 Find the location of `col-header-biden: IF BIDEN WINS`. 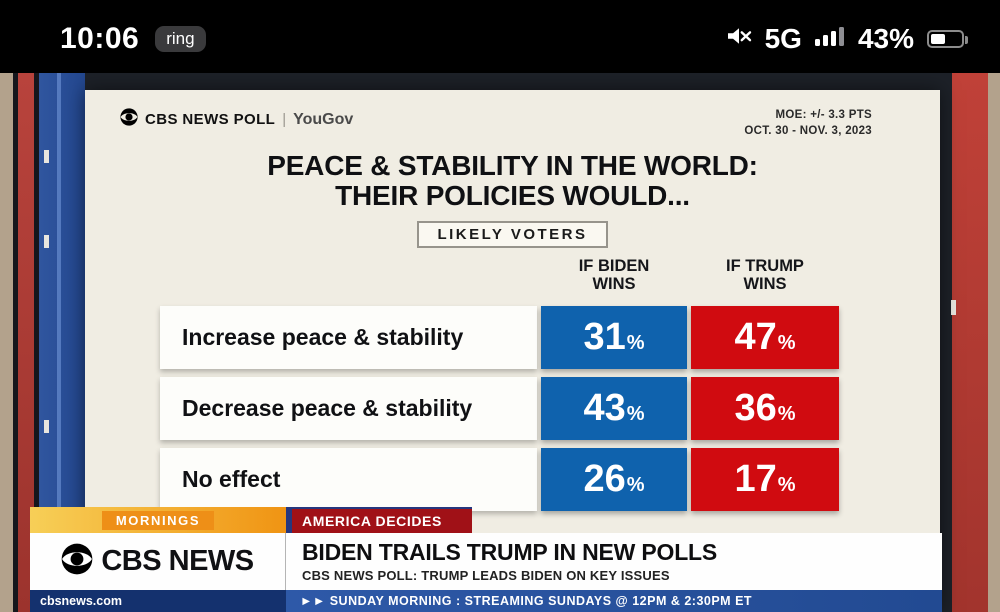

col-header-biden: IF BIDEN WINS is located at coordinates (614, 277).